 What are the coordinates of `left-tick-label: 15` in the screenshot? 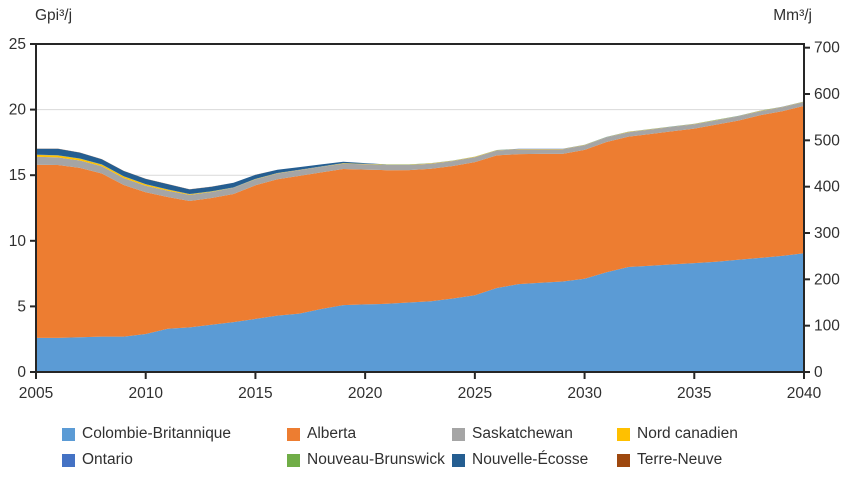 It's located at (17, 175).